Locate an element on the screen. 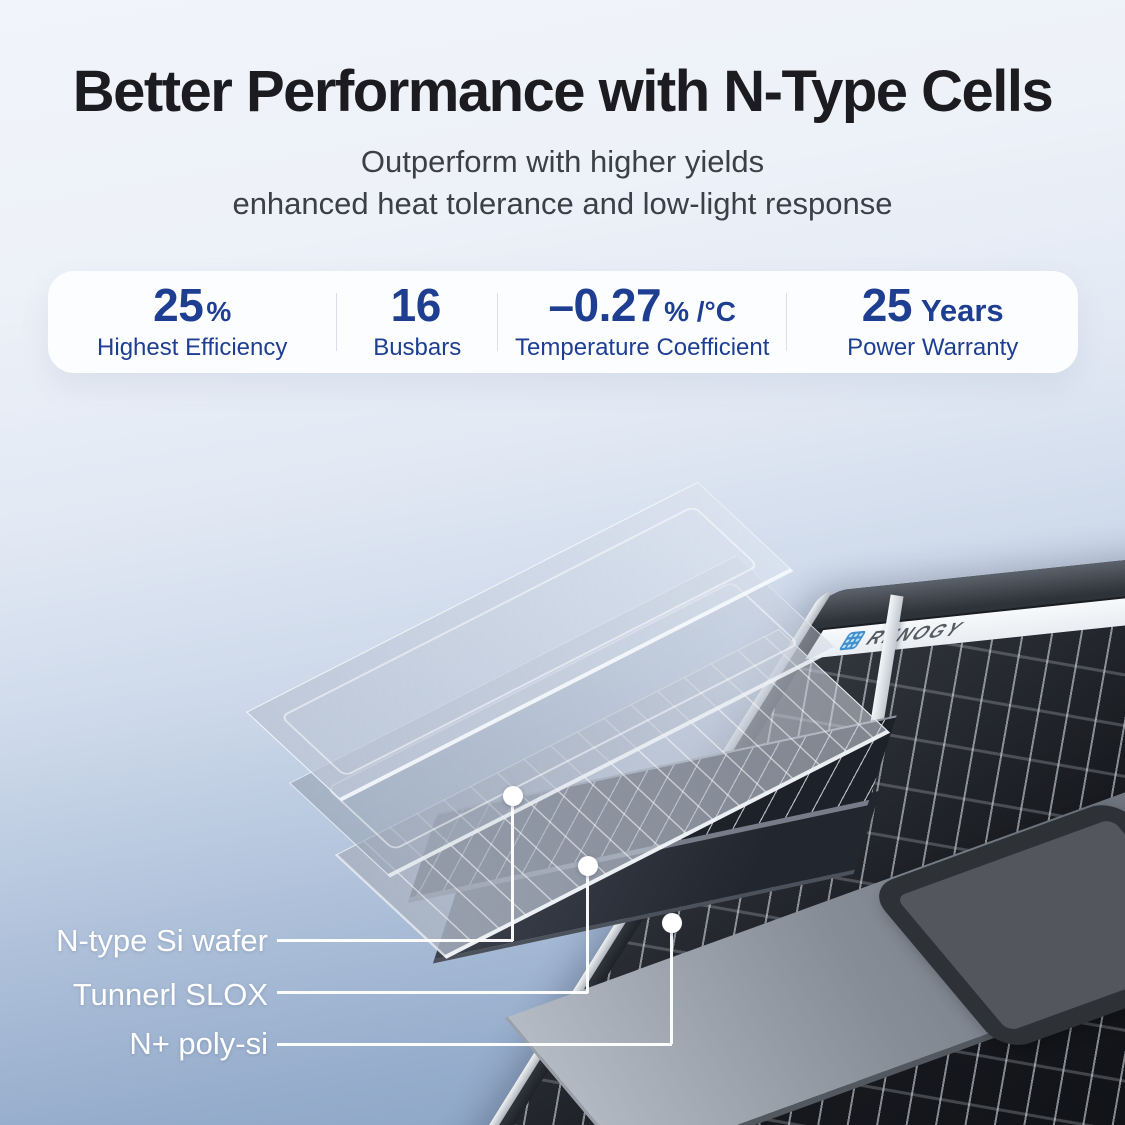 This screenshot has height=1125, width=1125. stat-value-row: 25 % is located at coordinates (192, 305).